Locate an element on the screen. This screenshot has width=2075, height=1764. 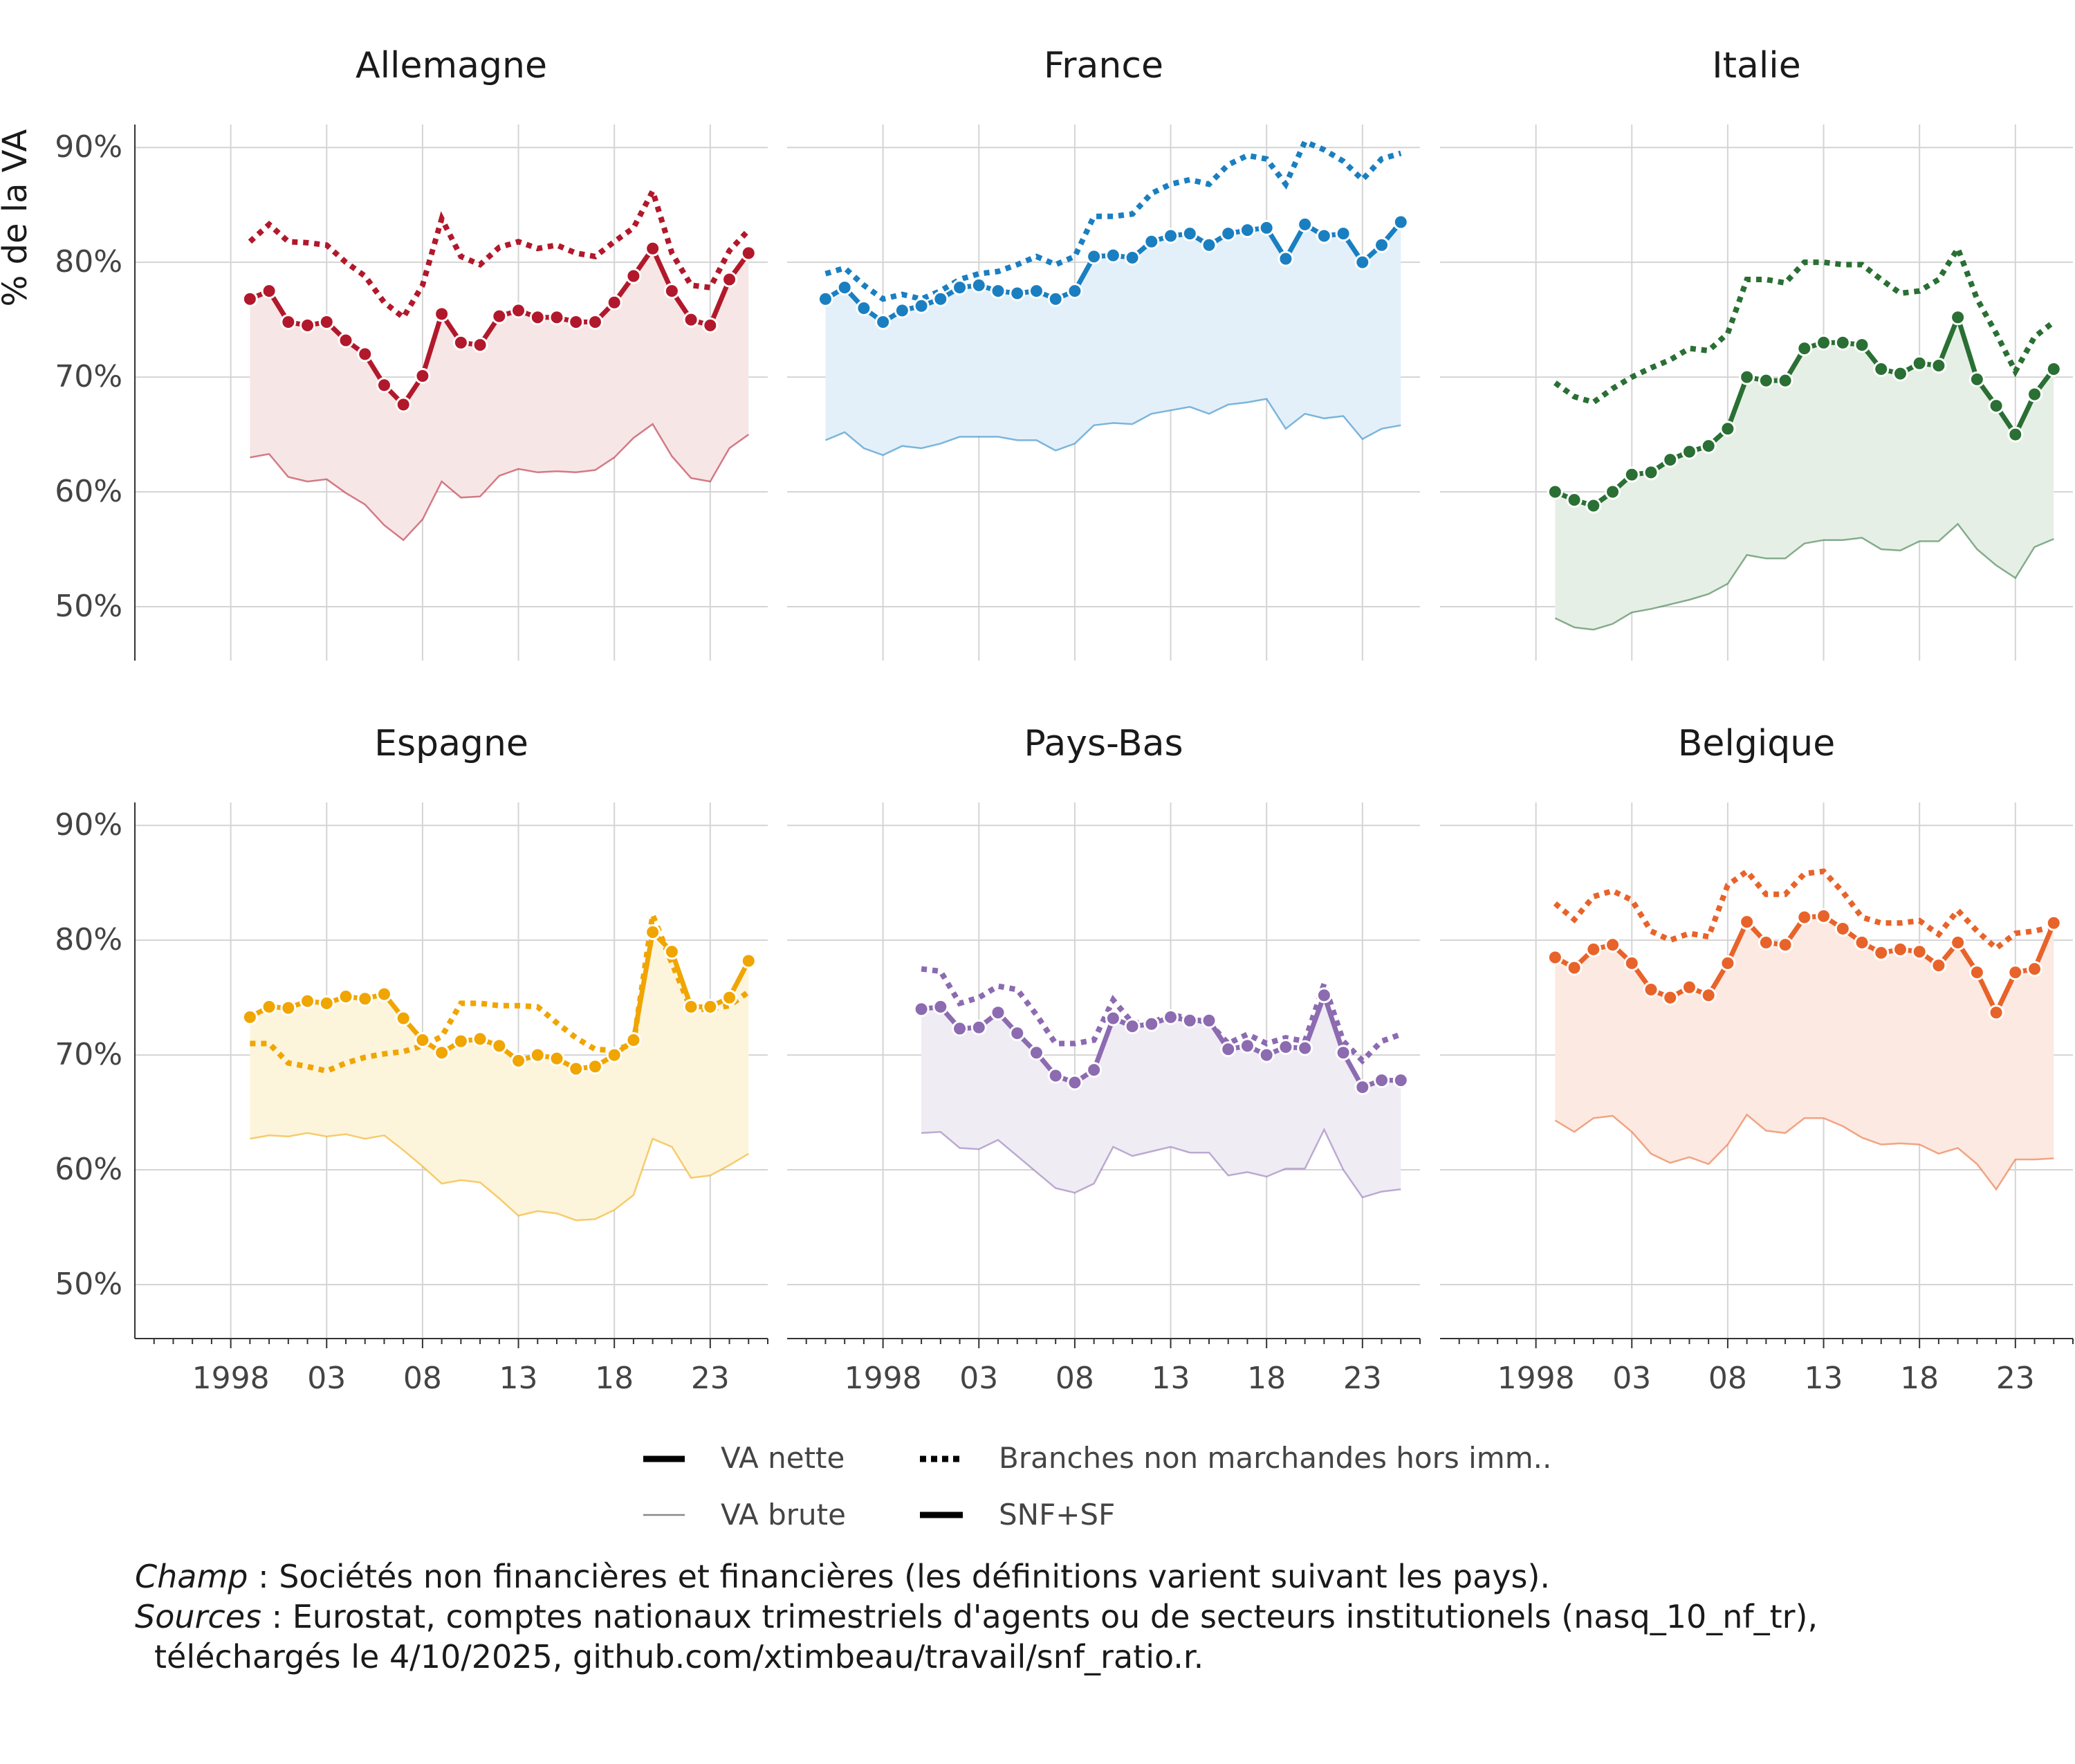
panel-allemagne: Allemagne 50% 60% 70% 80% 90% is located at coordinates (411, 353).